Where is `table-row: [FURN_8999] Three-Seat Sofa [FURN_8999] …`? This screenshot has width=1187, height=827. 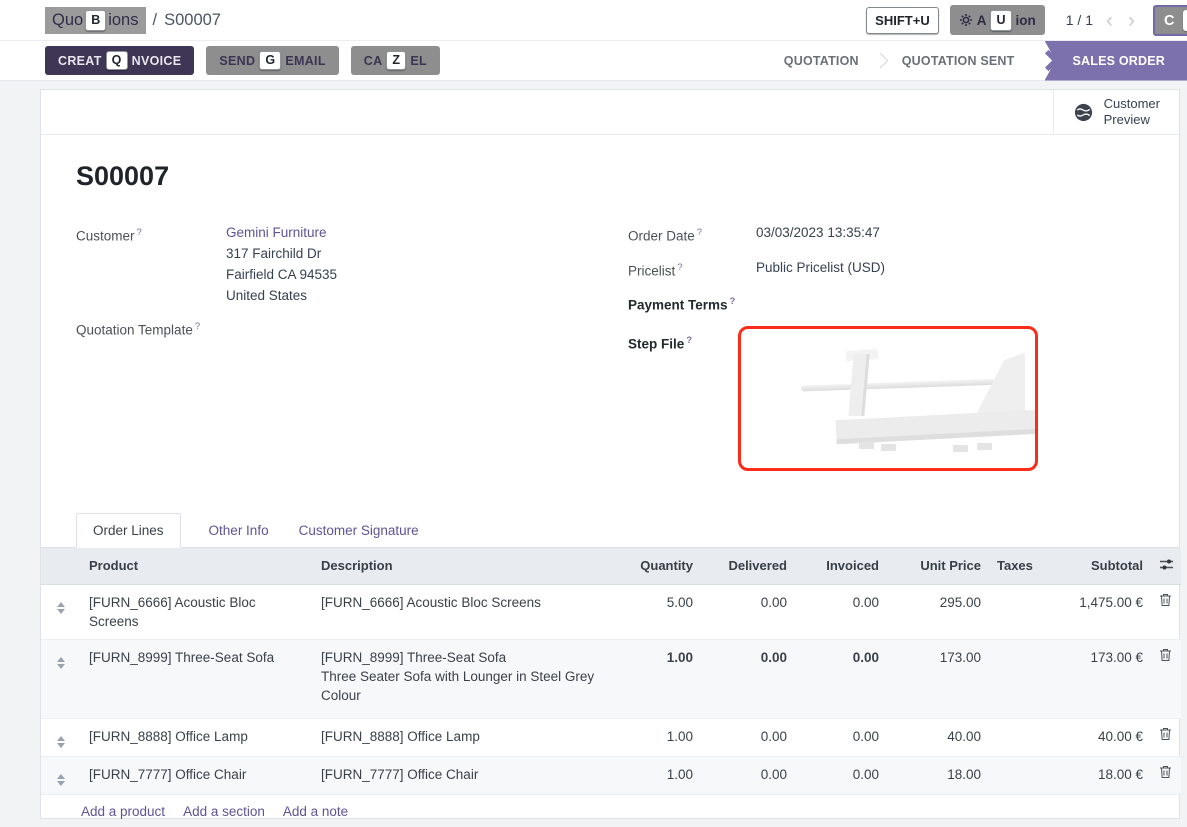
table-row: [FURN_8999] Three-Seat Sofa [FURN_8999] … is located at coordinates (611, 678).